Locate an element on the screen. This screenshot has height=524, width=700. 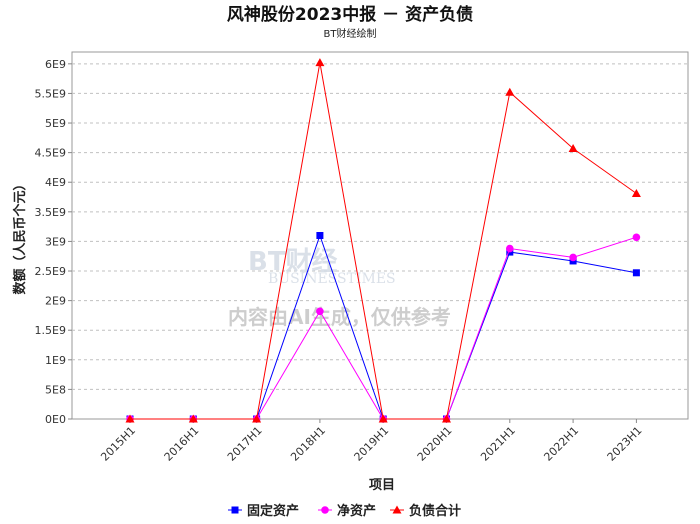
legend: 固定资产 净资产 负债合计 is located at coordinates (344, 511).